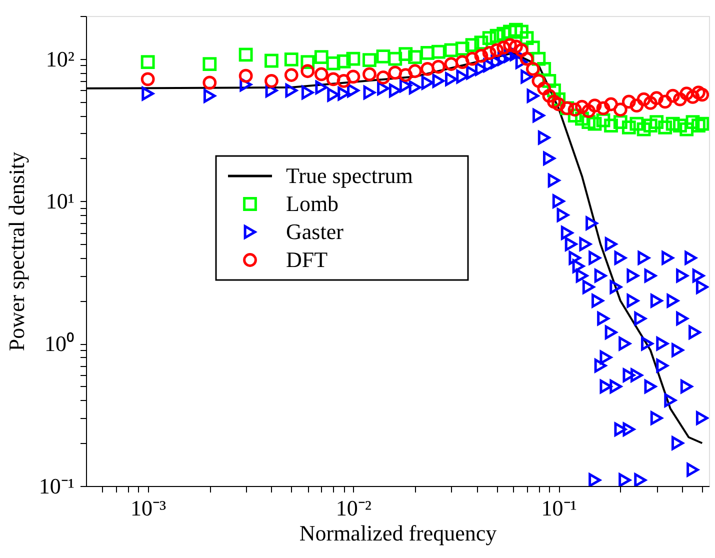 This screenshot has width=715, height=558. What do you see at coordinates (559, 508) in the screenshot?
I see `x-tick-label: 10⁻¹` at bounding box center [559, 508].